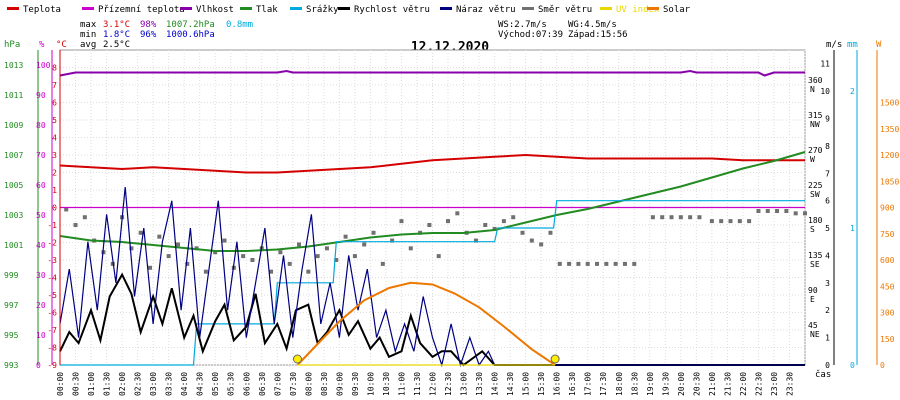 The width and height of the screenshot is (900, 400). Describe the element at coordinates (54, 155) in the screenshot. I see `tick-degc: 3` at that location.